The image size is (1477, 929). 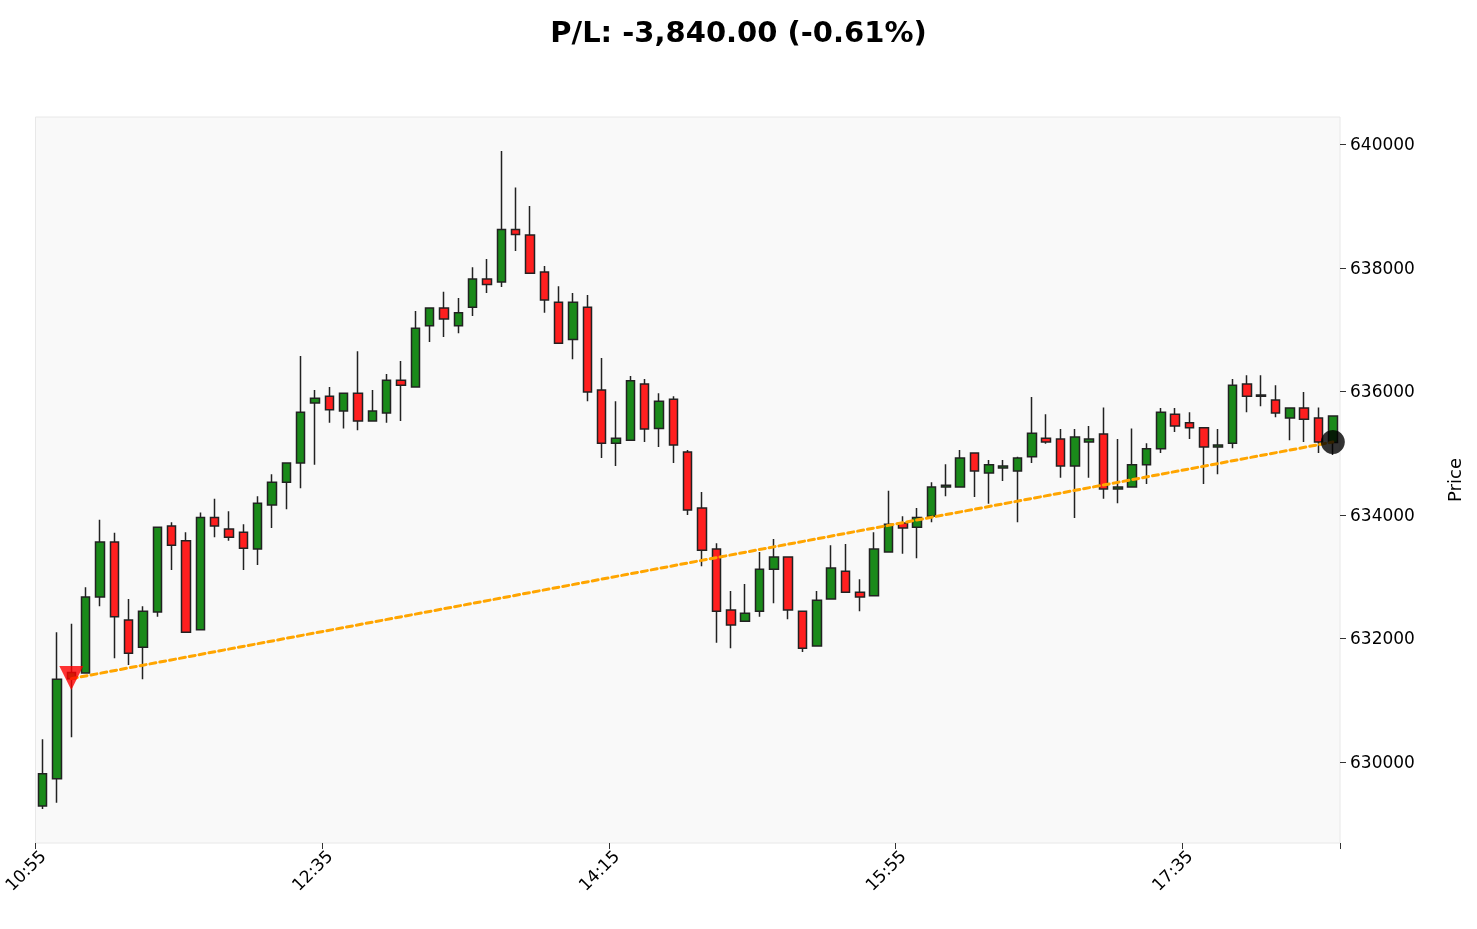 I want to click on y-tick-label: 636000, so click(x=1382, y=391).